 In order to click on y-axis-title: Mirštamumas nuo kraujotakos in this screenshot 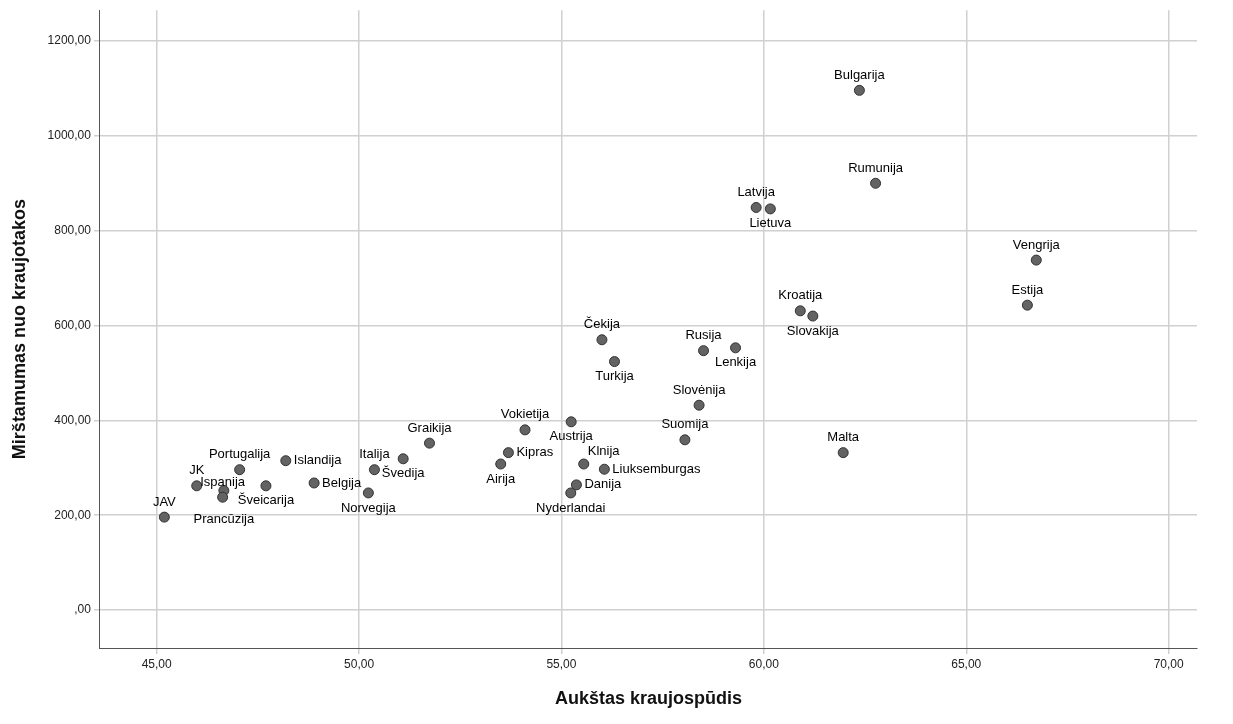, I will do `click(18, 329)`.